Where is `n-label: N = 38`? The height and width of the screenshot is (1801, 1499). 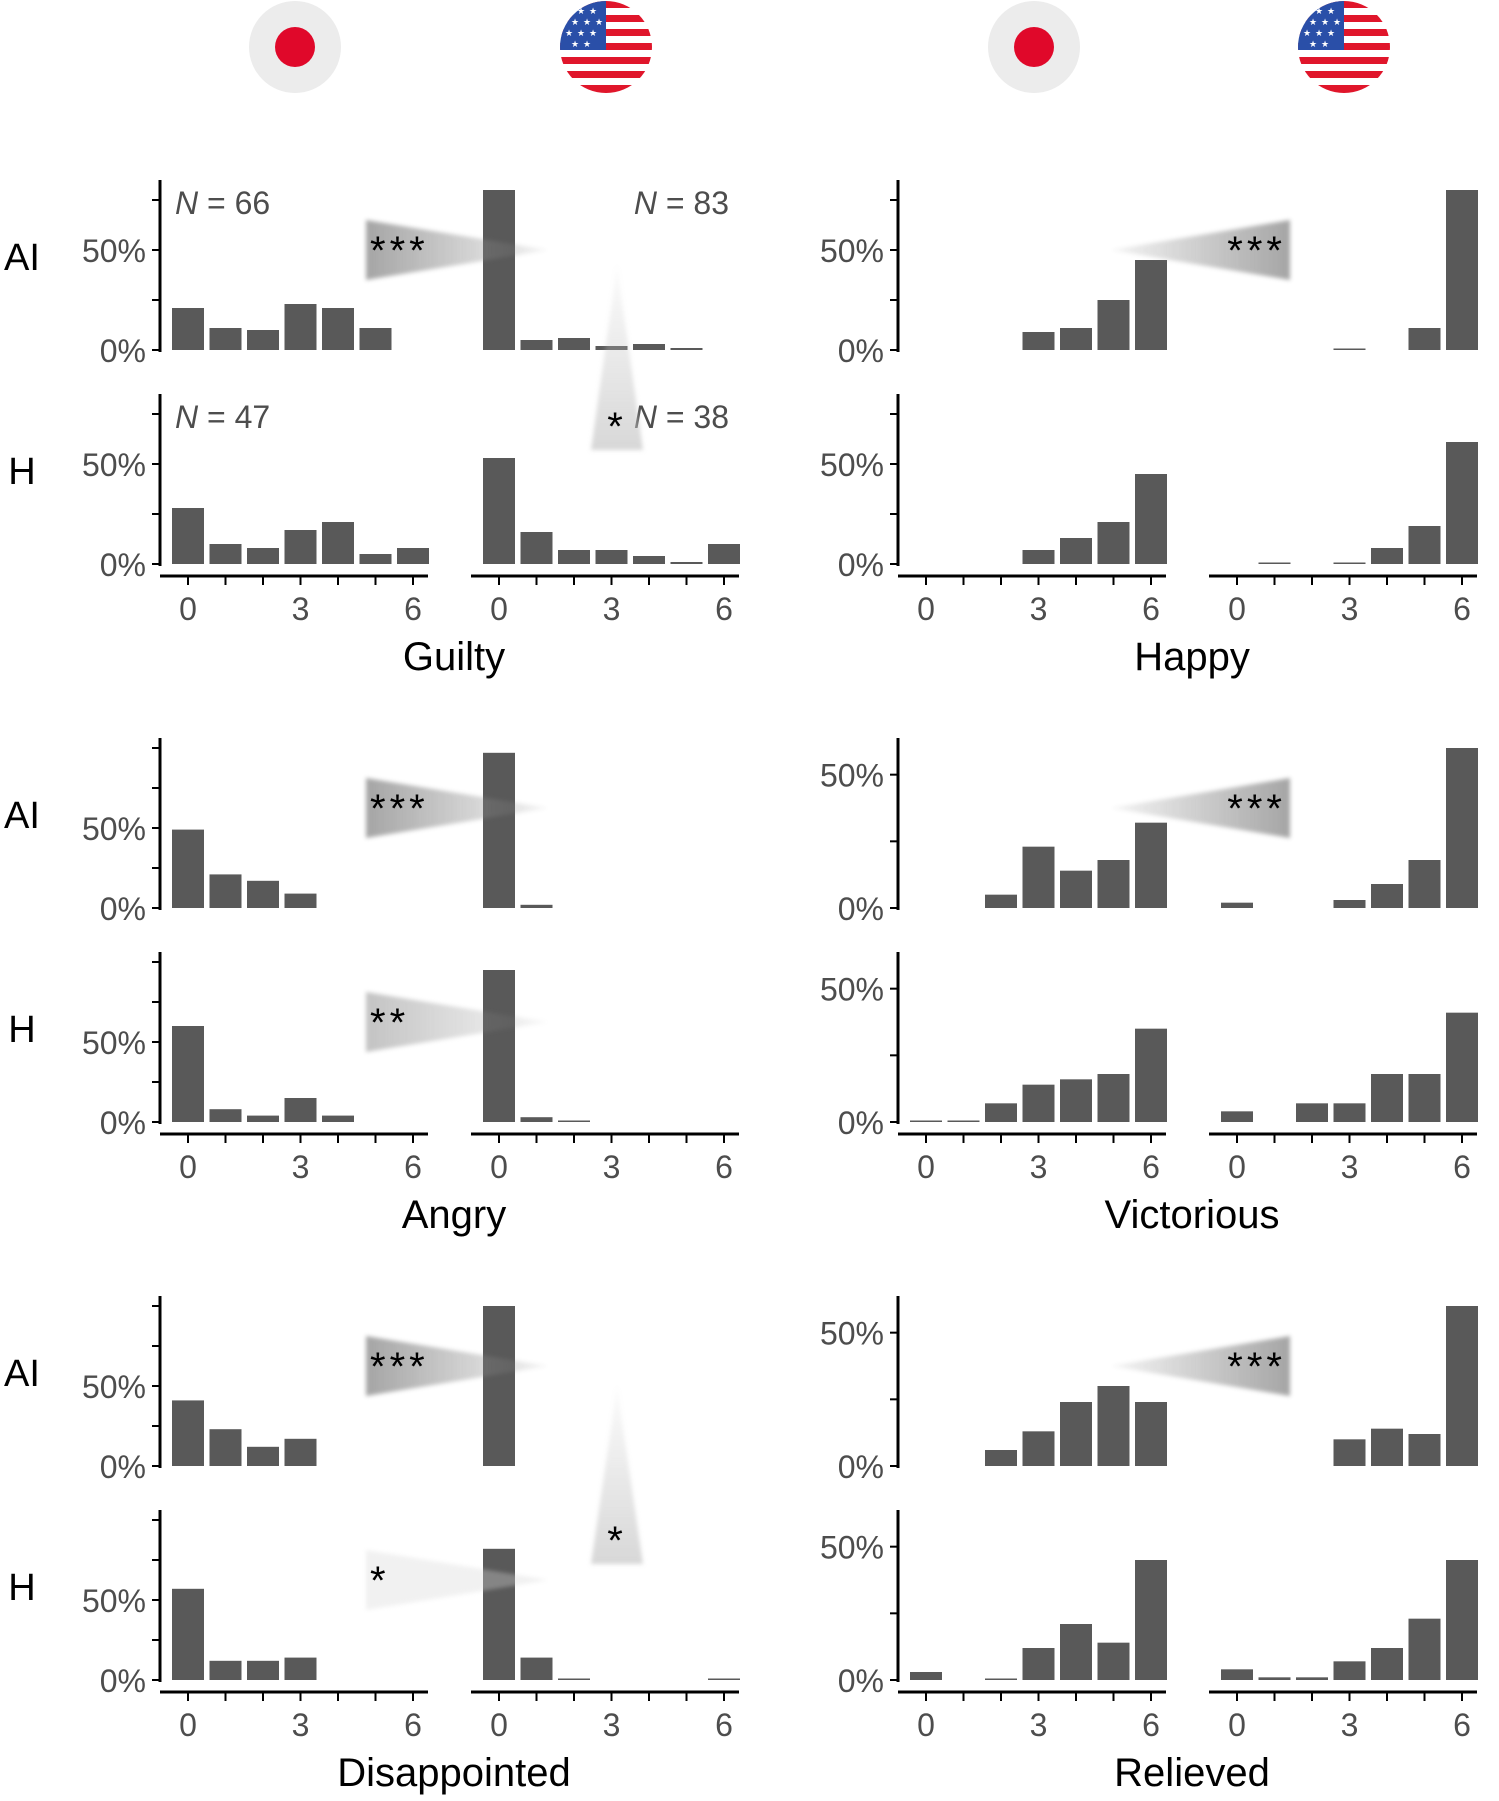
n-label: N = 38 is located at coordinates (681, 417).